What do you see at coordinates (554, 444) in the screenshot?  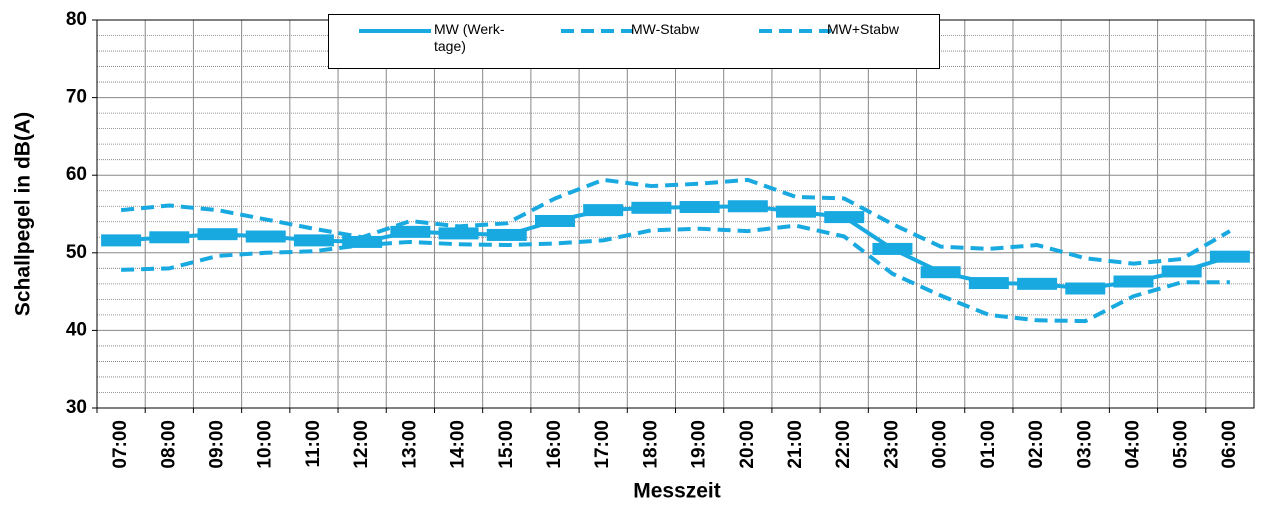 I see `x-tick-label: 16:00` at bounding box center [554, 444].